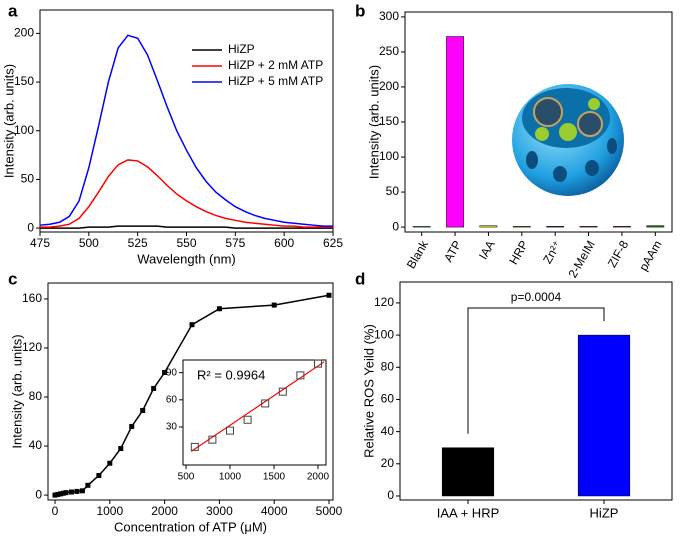 The image size is (685, 544). What do you see at coordinates (235, 243) in the screenshot?
I see `x-tick-label: 575` at bounding box center [235, 243].